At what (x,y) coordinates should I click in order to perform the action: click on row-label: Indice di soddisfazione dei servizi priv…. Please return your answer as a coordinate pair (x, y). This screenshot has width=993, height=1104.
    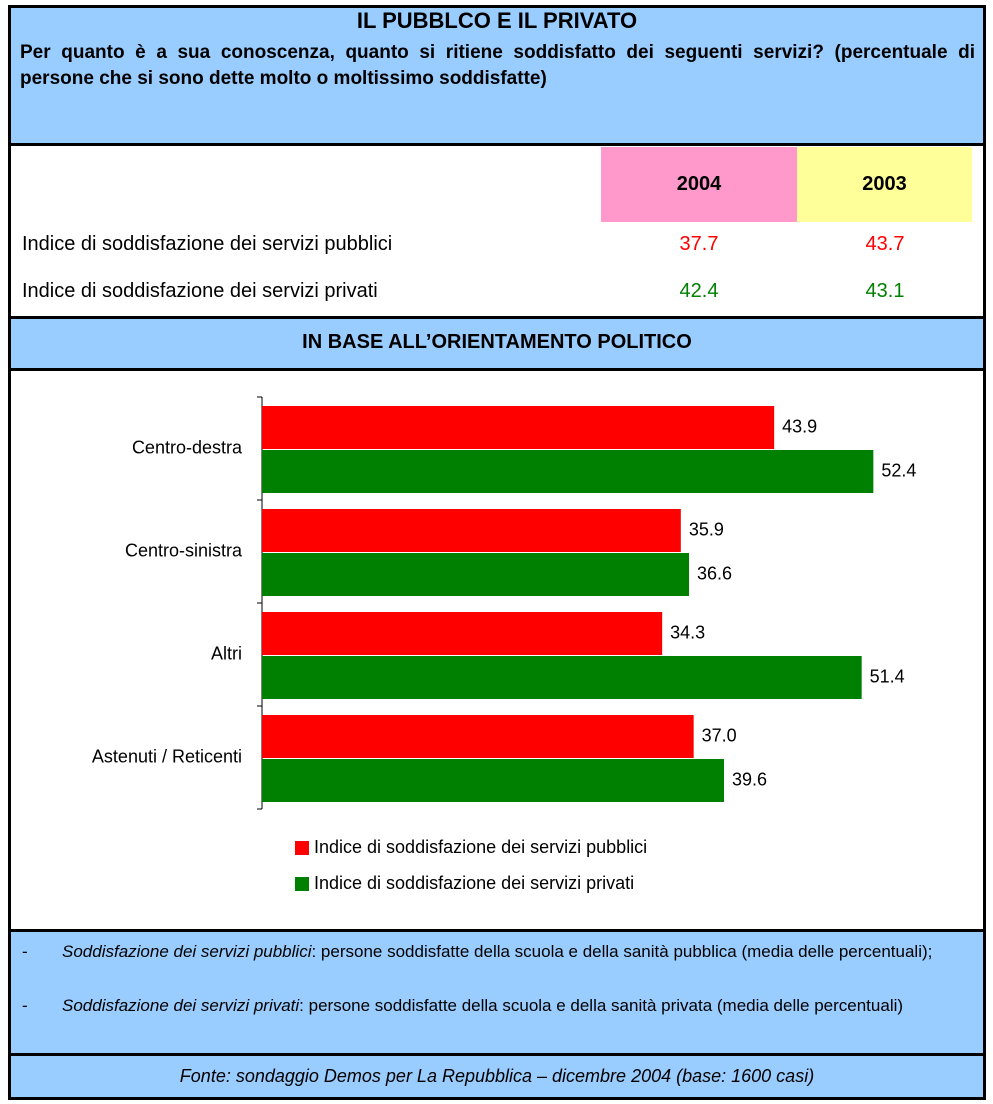
    Looking at the image, I should click on (200, 291).